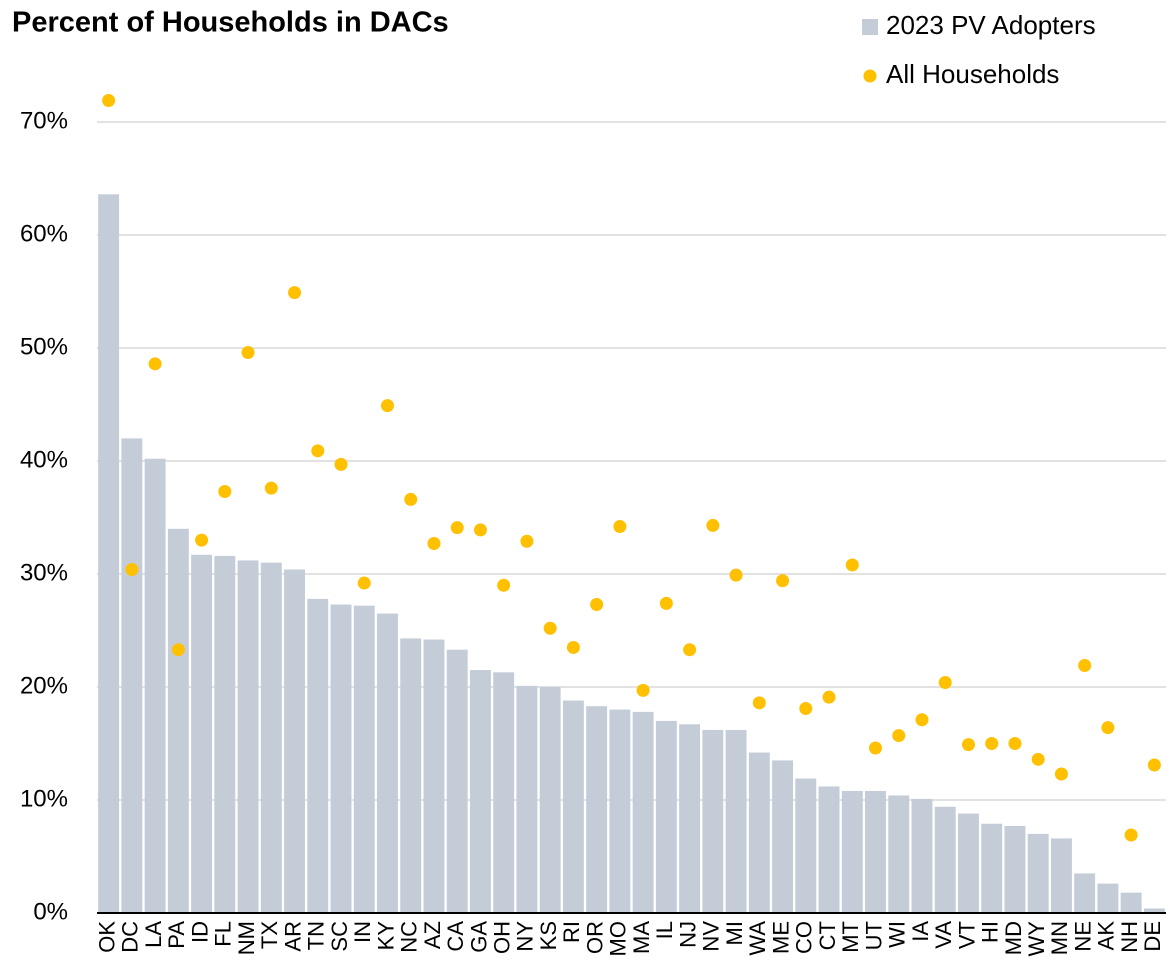 The image size is (1171, 969). I want to click on x-tick-label: IN, so click(362, 932).